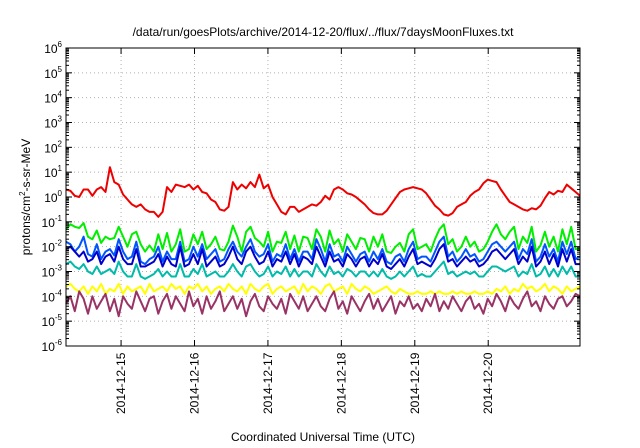 The height and width of the screenshot is (448, 640). I want to click on y-tick-label: 10⁵, so click(53, 73).